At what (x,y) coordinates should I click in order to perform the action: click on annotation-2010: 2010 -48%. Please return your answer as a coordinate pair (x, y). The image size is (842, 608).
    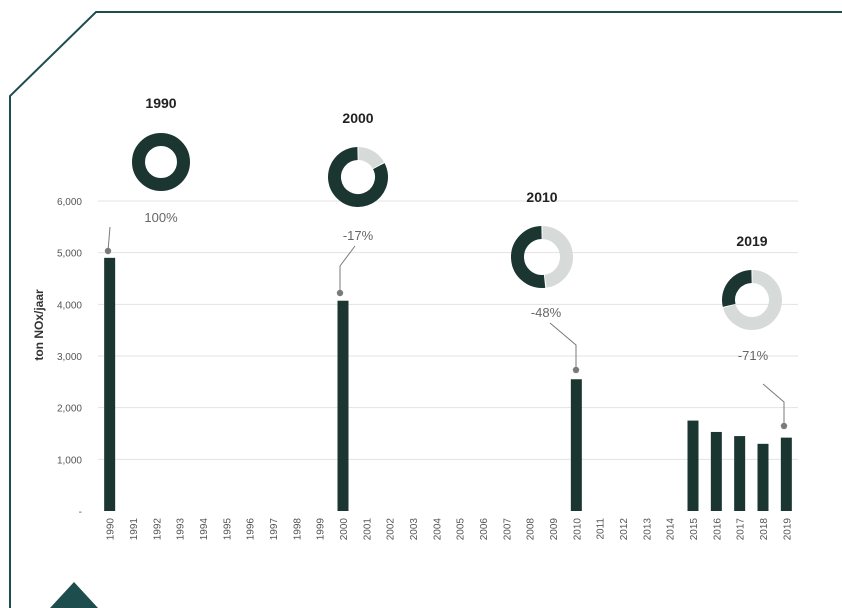
    Looking at the image, I should click on (545, 281).